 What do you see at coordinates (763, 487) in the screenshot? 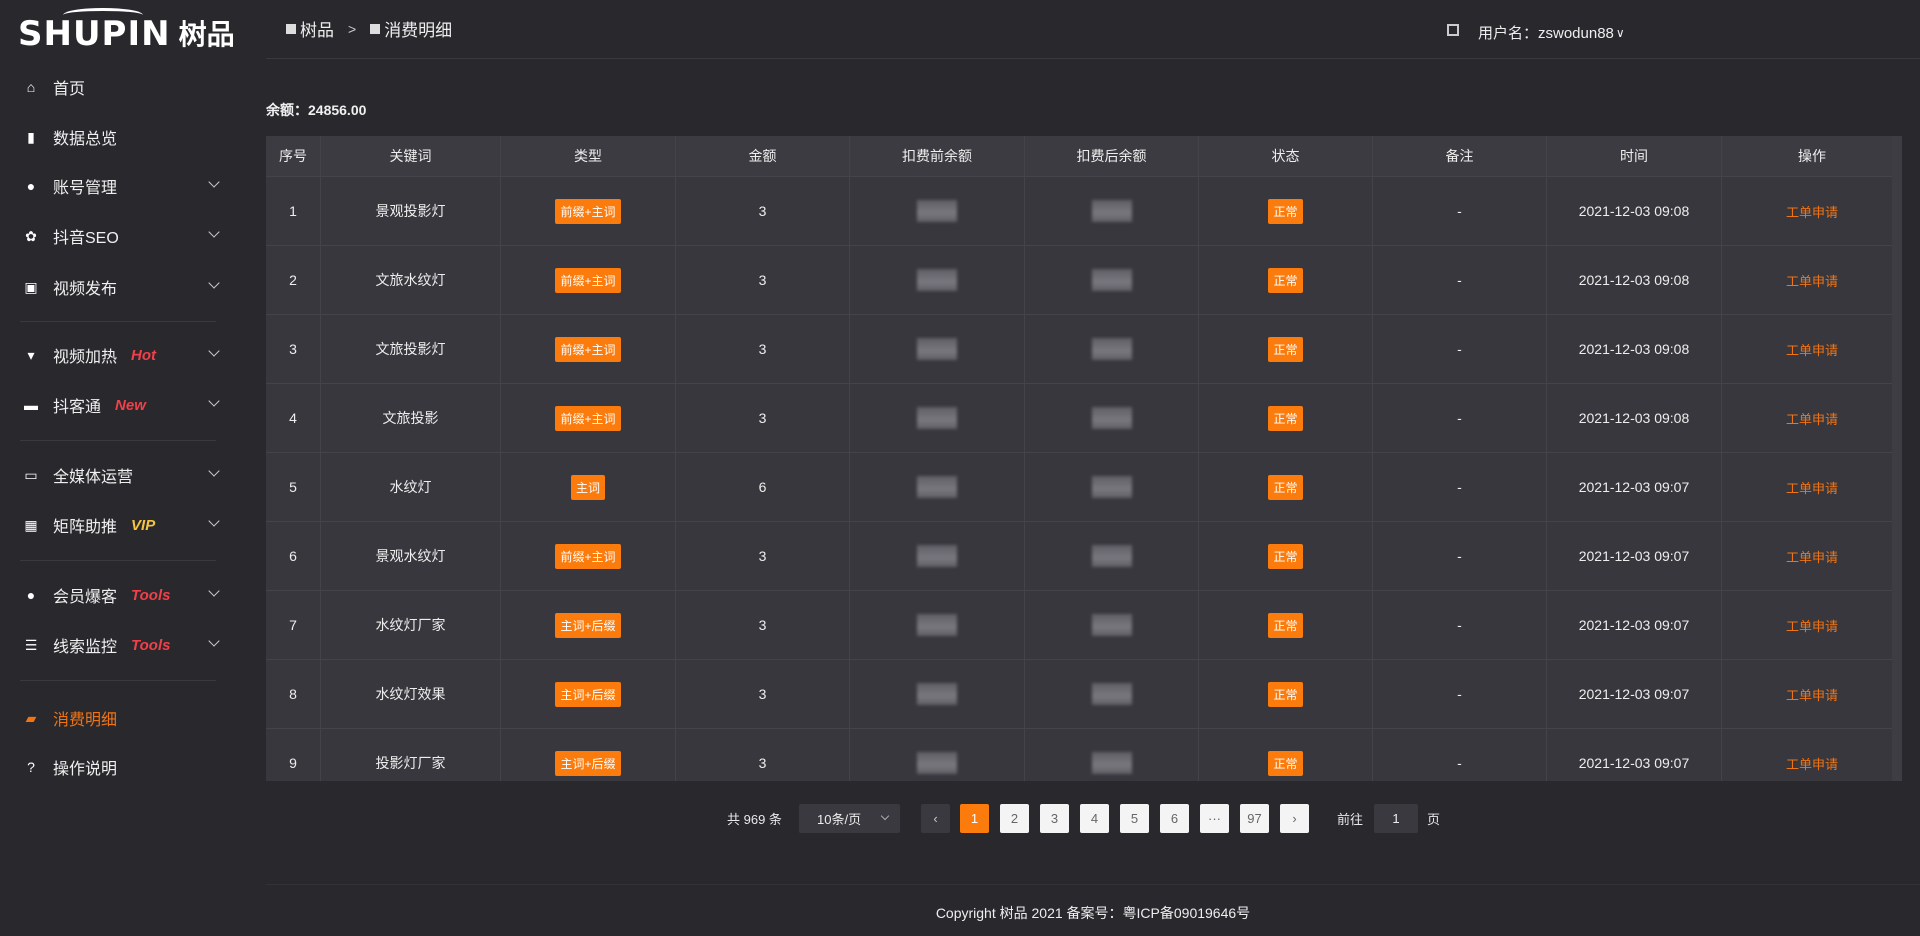
I see `amount: 6` at bounding box center [763, 487].